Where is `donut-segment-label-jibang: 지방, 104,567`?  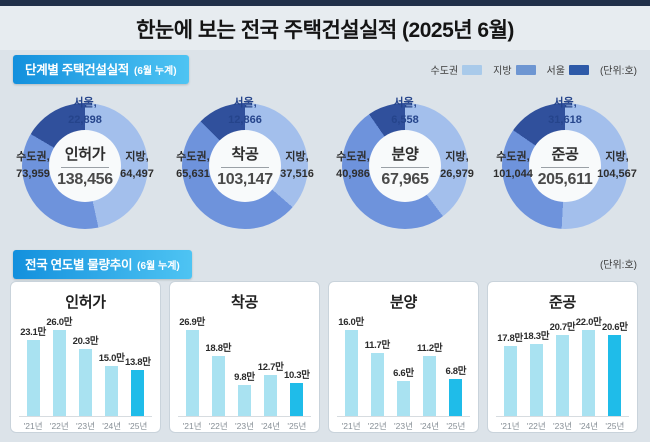
donut-segment-label-jibang: 지방, 104,567 is located at coordinates (617, 166).